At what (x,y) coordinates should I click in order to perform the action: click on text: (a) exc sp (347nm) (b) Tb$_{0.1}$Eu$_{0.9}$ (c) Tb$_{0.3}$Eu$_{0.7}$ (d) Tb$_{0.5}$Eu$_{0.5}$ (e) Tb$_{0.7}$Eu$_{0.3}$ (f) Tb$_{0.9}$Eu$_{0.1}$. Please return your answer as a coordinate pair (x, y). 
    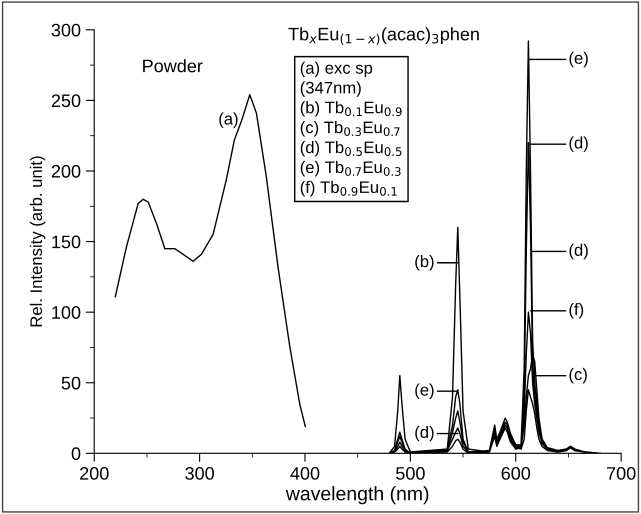
    Looking at the image, I should click on (351, 129).